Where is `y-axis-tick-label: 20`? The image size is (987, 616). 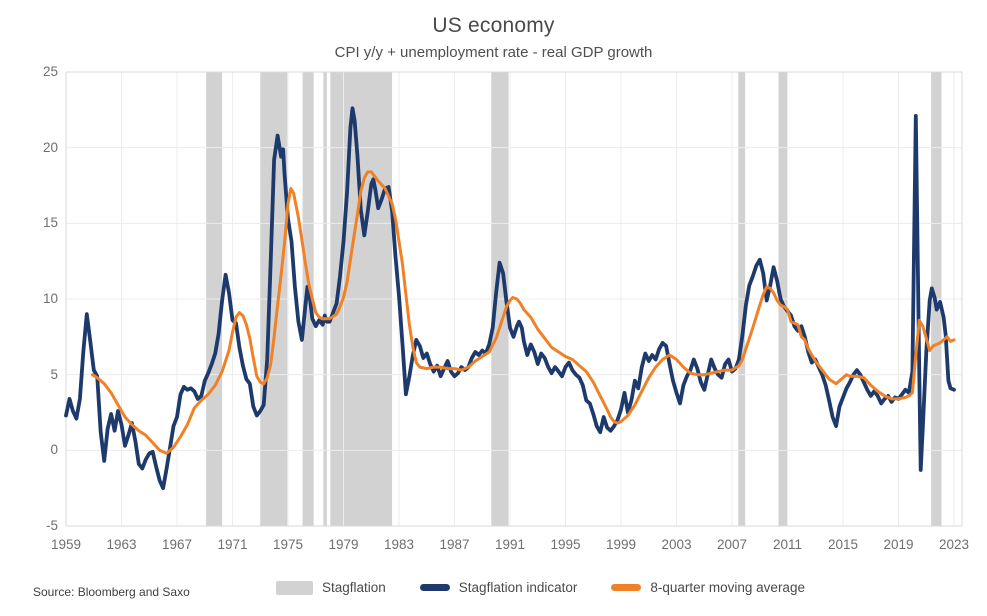
y-axis-tick-label: 20 is located at coordinates (50, 147).